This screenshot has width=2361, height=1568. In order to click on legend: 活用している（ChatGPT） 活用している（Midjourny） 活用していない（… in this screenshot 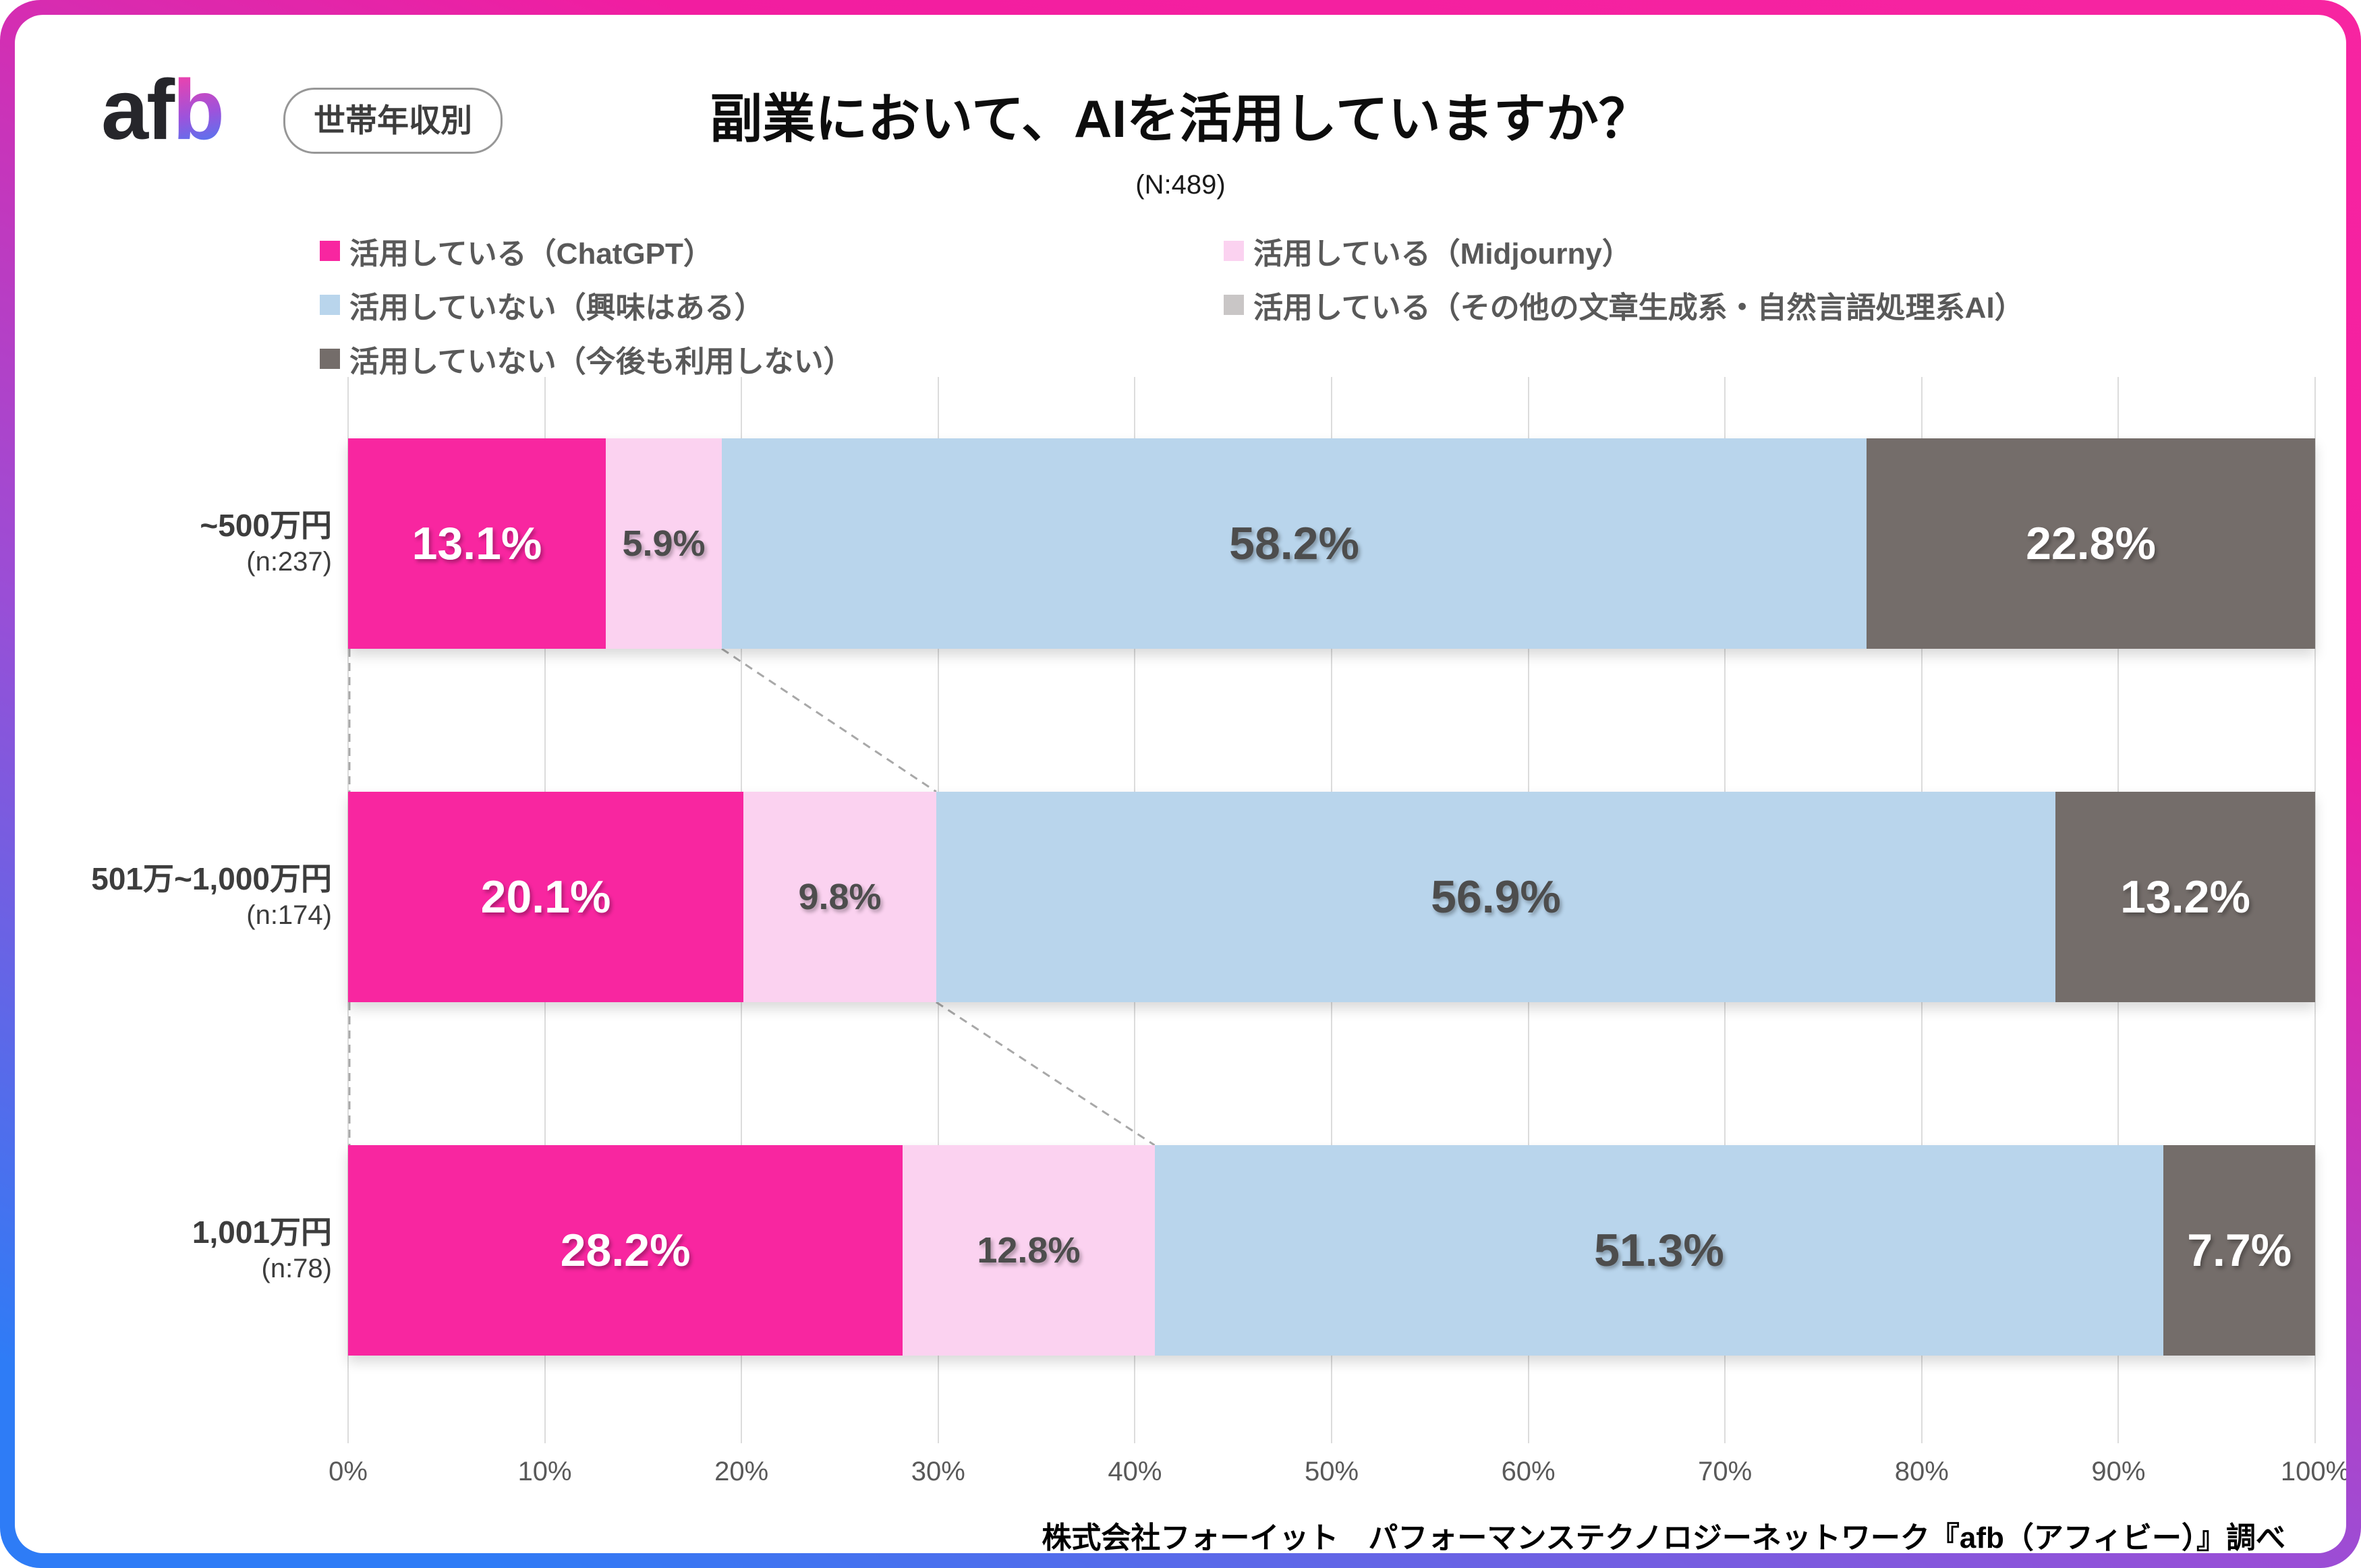, I will do `click(1172, 304)`.